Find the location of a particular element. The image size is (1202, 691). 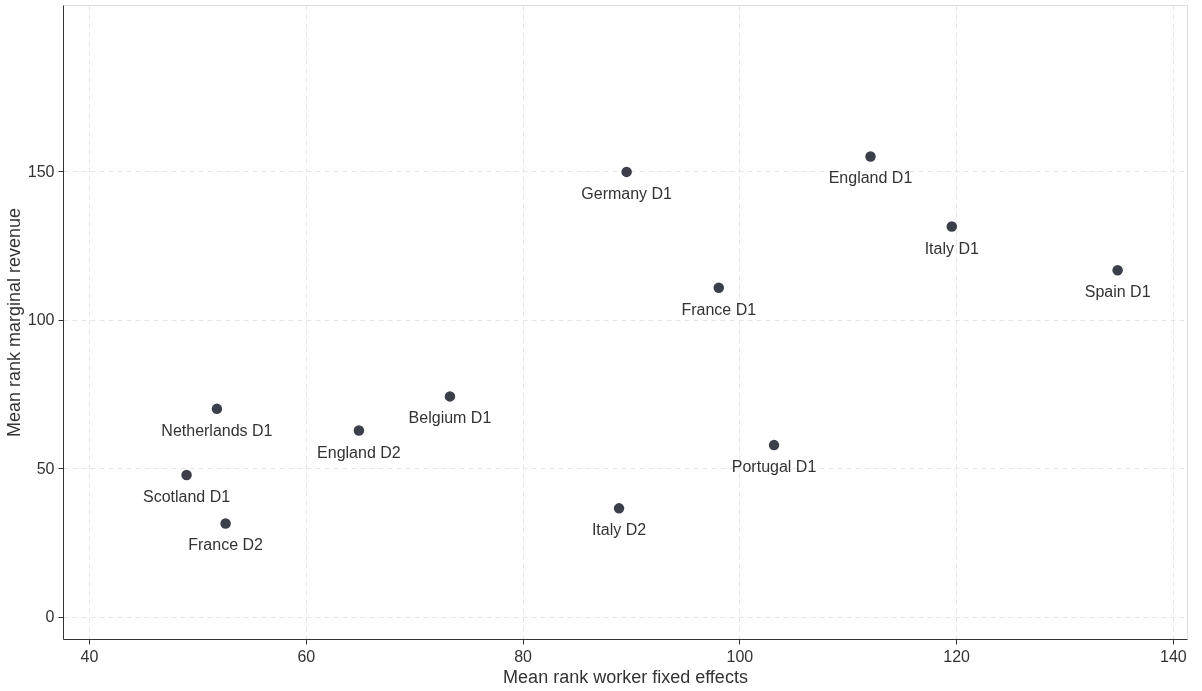

y-tick-label: 0 is located at coordinates (50, 617).